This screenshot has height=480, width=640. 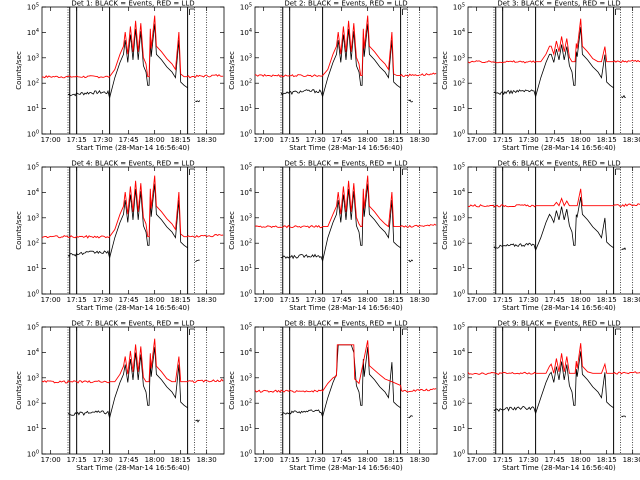 I want to click on panel-title: Det 3: BLACK = Events, RED = LLD, so click(x=558, y=4).